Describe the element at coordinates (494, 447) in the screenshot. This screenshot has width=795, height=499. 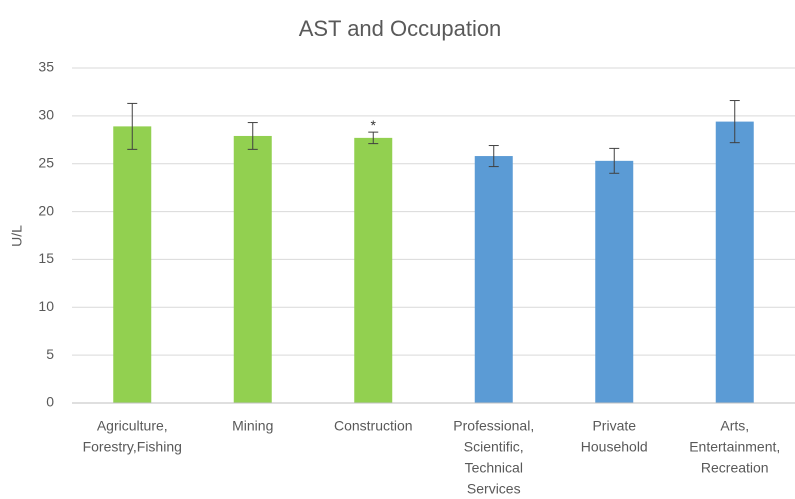
I see `x-tick-label: Scientific,` at that location.